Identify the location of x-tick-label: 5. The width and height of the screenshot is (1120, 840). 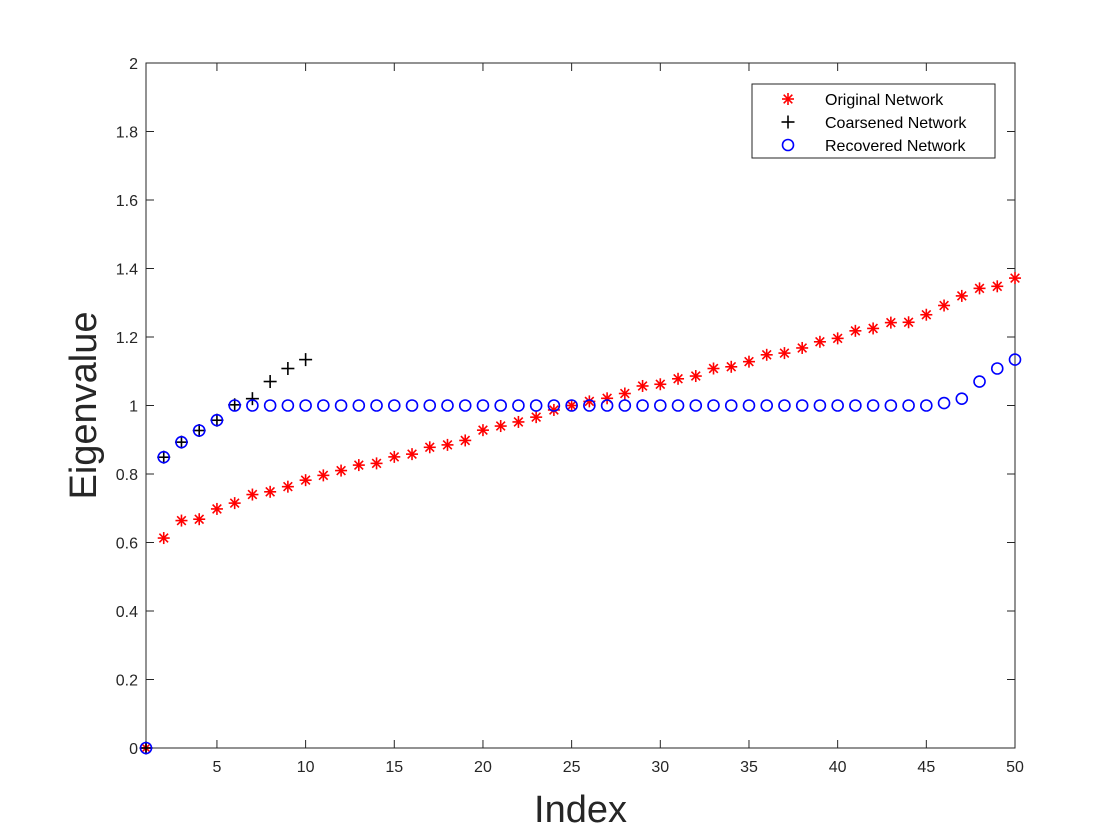
(216, 767).